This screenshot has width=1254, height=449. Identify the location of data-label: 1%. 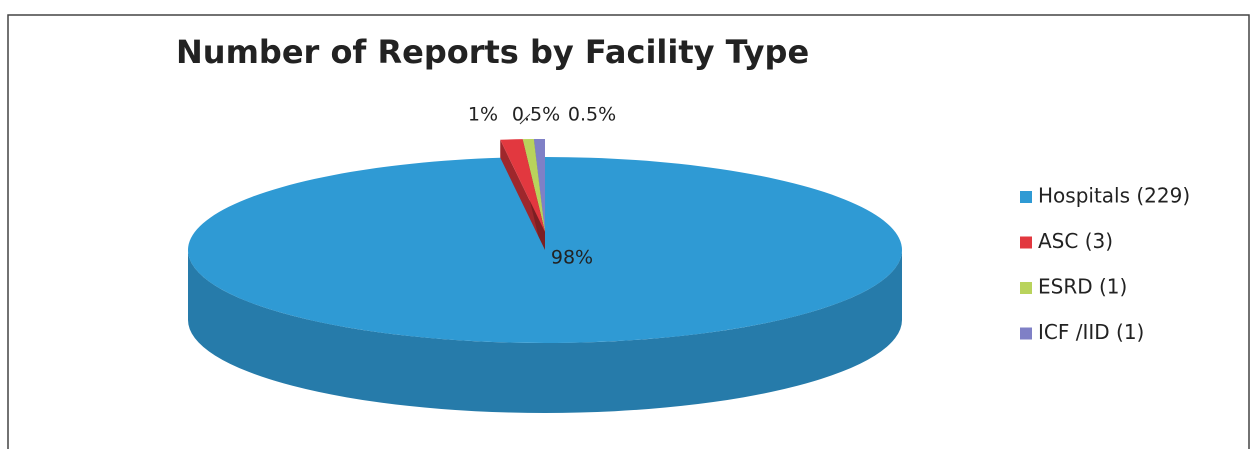
(483, 115).